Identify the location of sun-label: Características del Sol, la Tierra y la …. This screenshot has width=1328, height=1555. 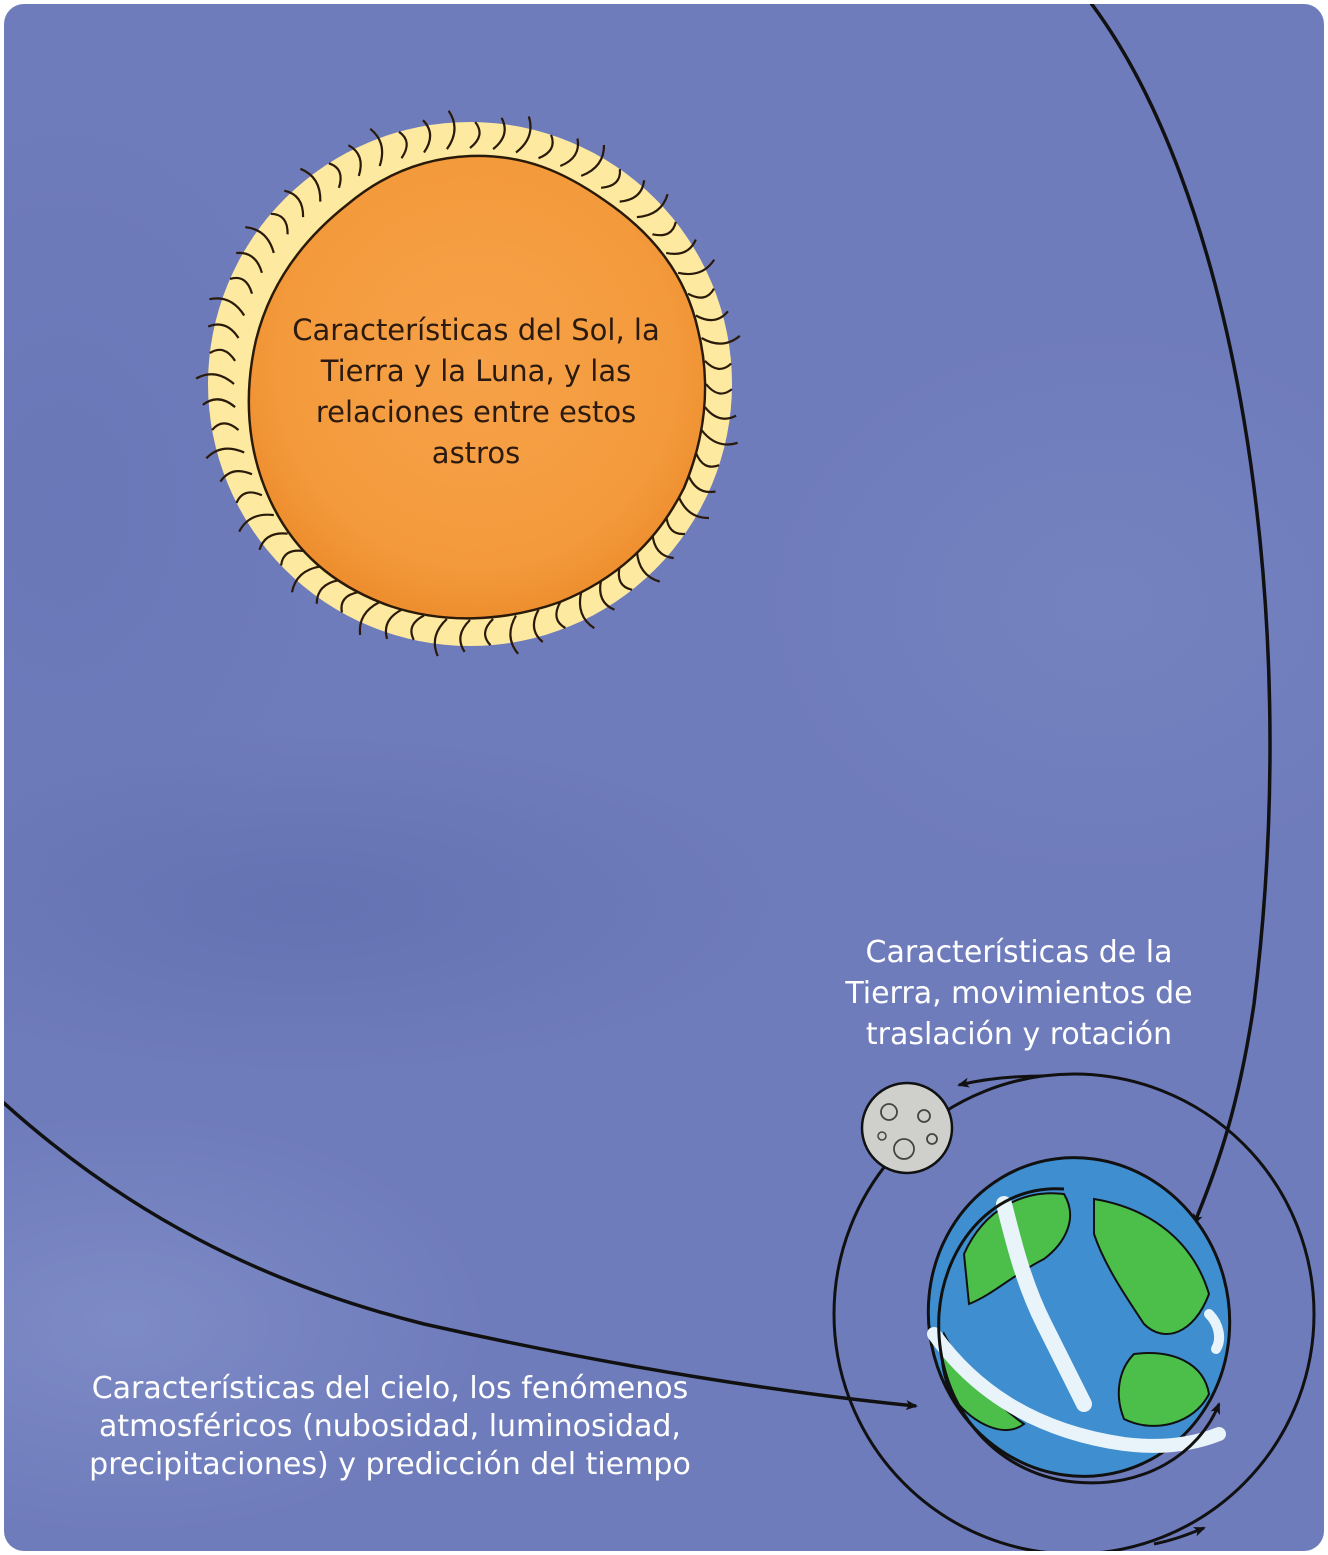
(476, 391).